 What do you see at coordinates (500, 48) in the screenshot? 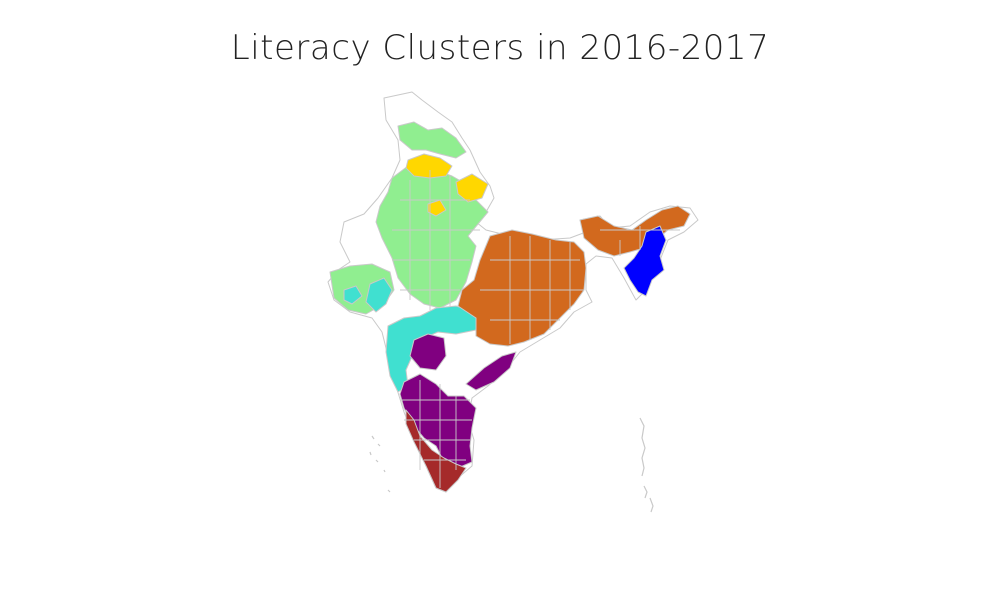
I see `map-title: Literacy Clusters in 2016-2017` at bounding box center [500, 48].